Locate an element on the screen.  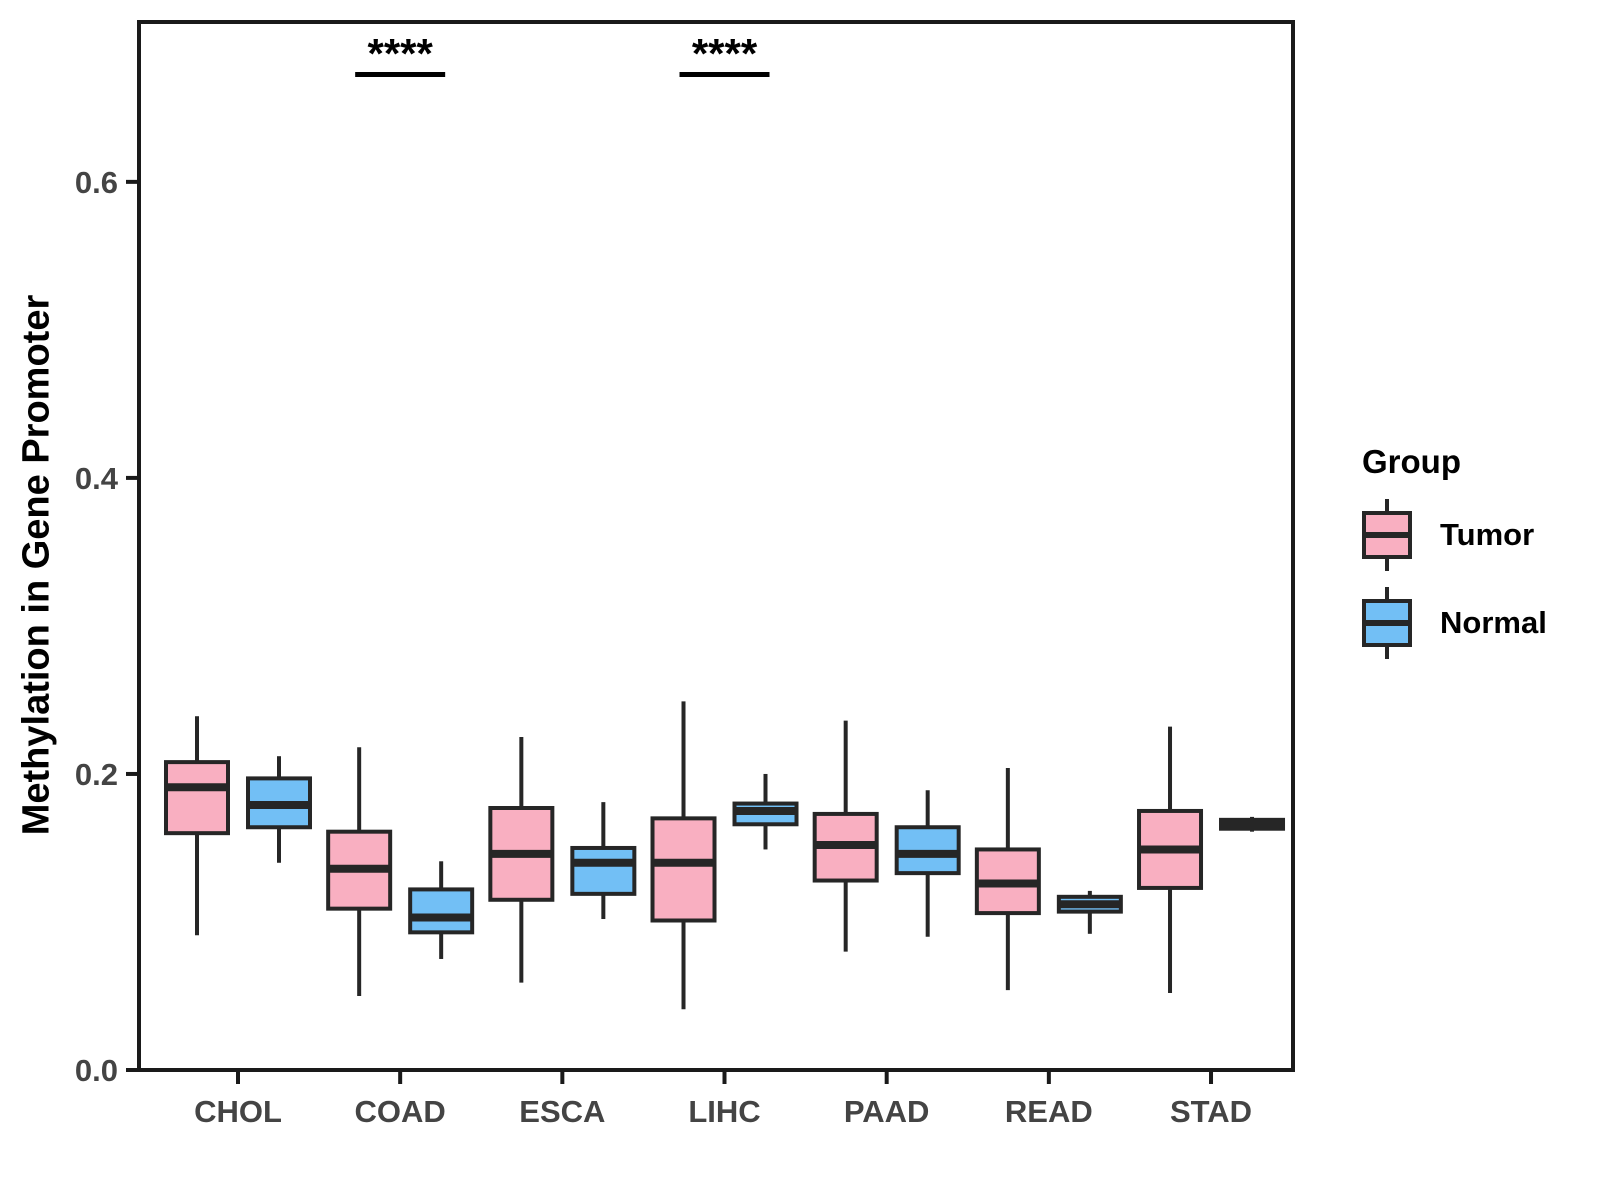
legend-label-tumor: Tumor is located at coordinates (1487, 534).